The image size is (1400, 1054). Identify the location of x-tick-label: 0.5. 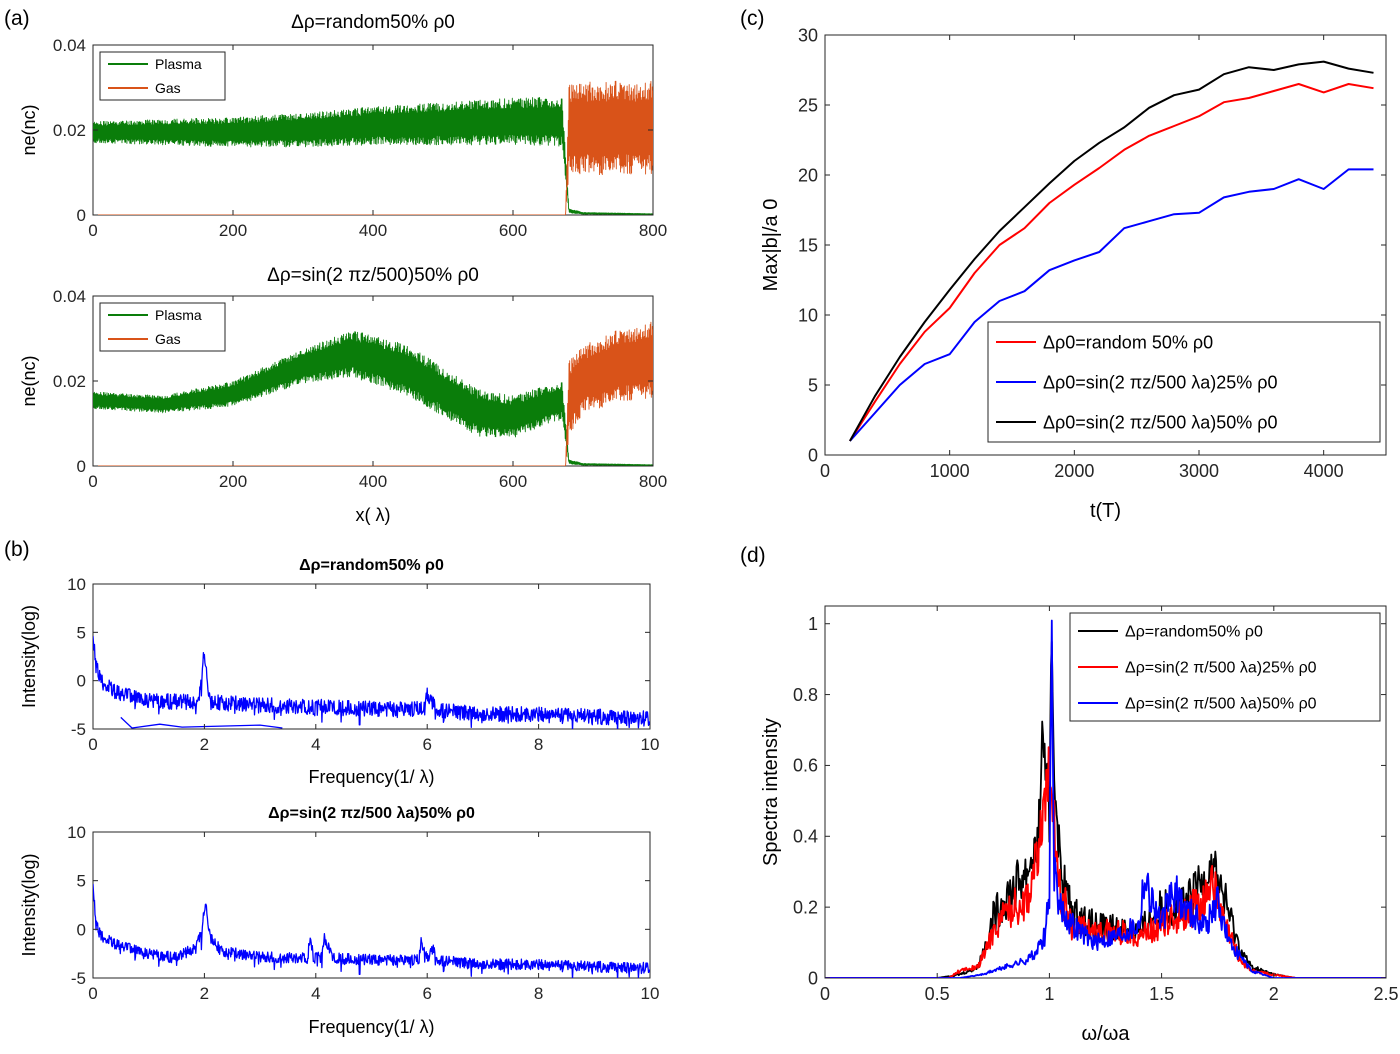
(937, 994).